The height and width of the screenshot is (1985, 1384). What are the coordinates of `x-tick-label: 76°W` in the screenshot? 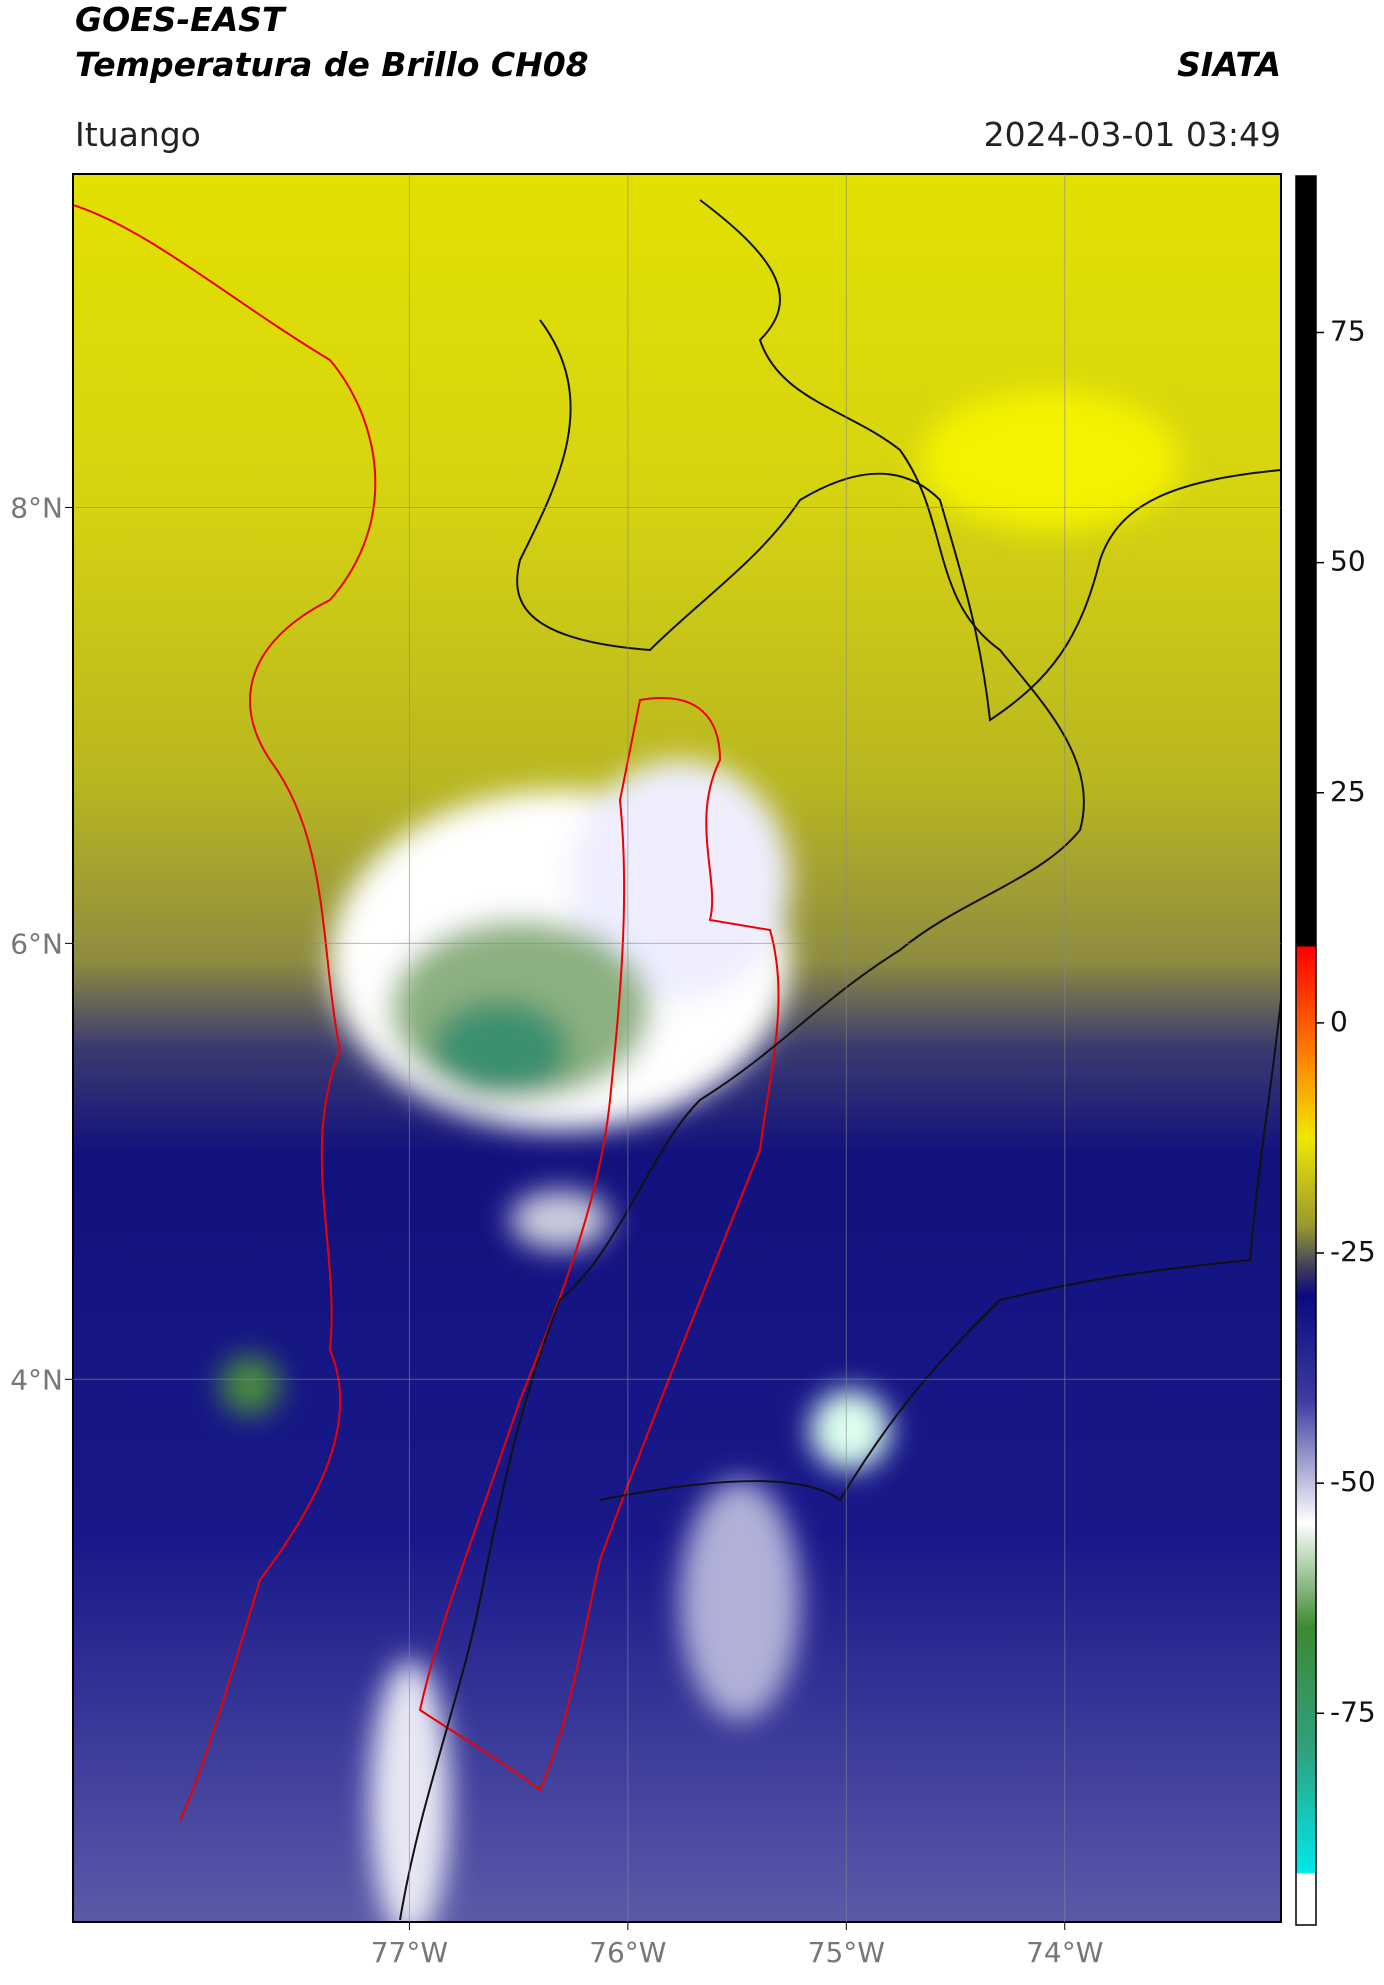 It's located at (627, 1952).